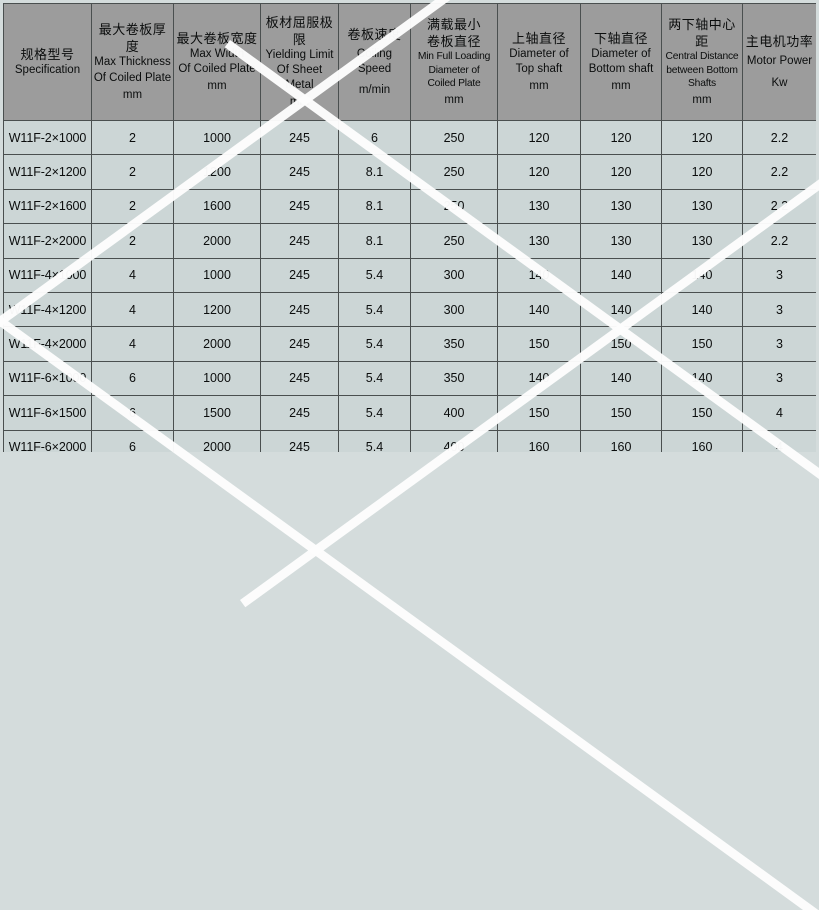  What do you see at coordinates (217, 206) in the screenshot?
I see `cell-value: 1600` at bounding box center [217, 206].